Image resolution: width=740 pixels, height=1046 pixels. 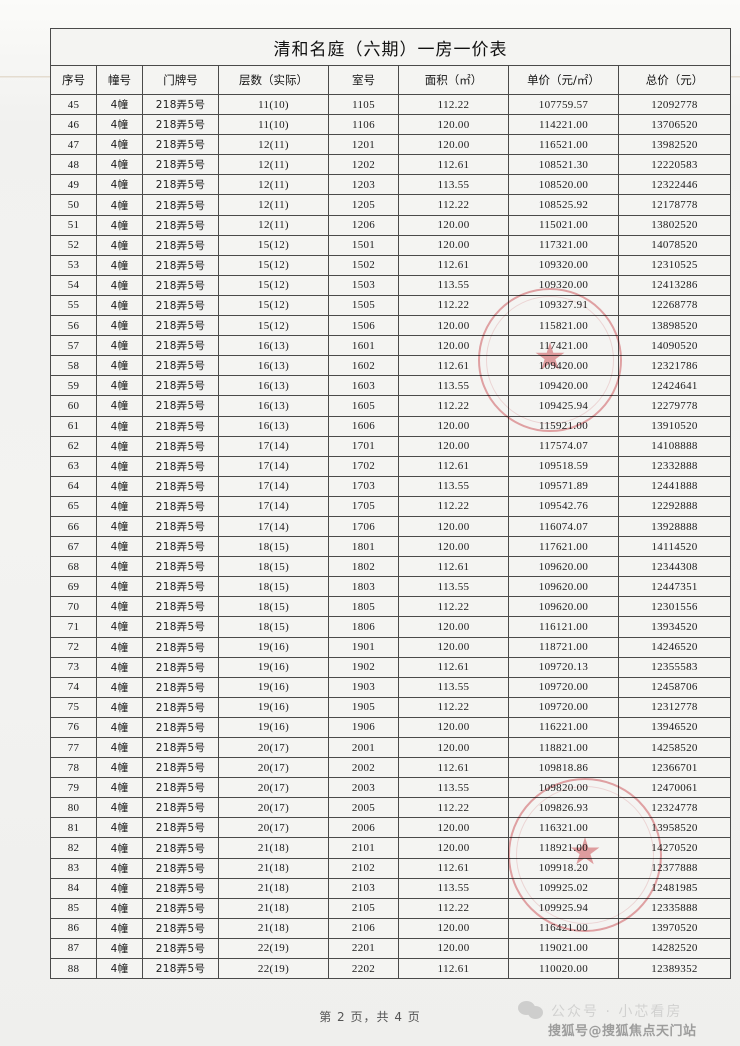 I want to click on table-cell: 1701, so click(x=363, y=446).